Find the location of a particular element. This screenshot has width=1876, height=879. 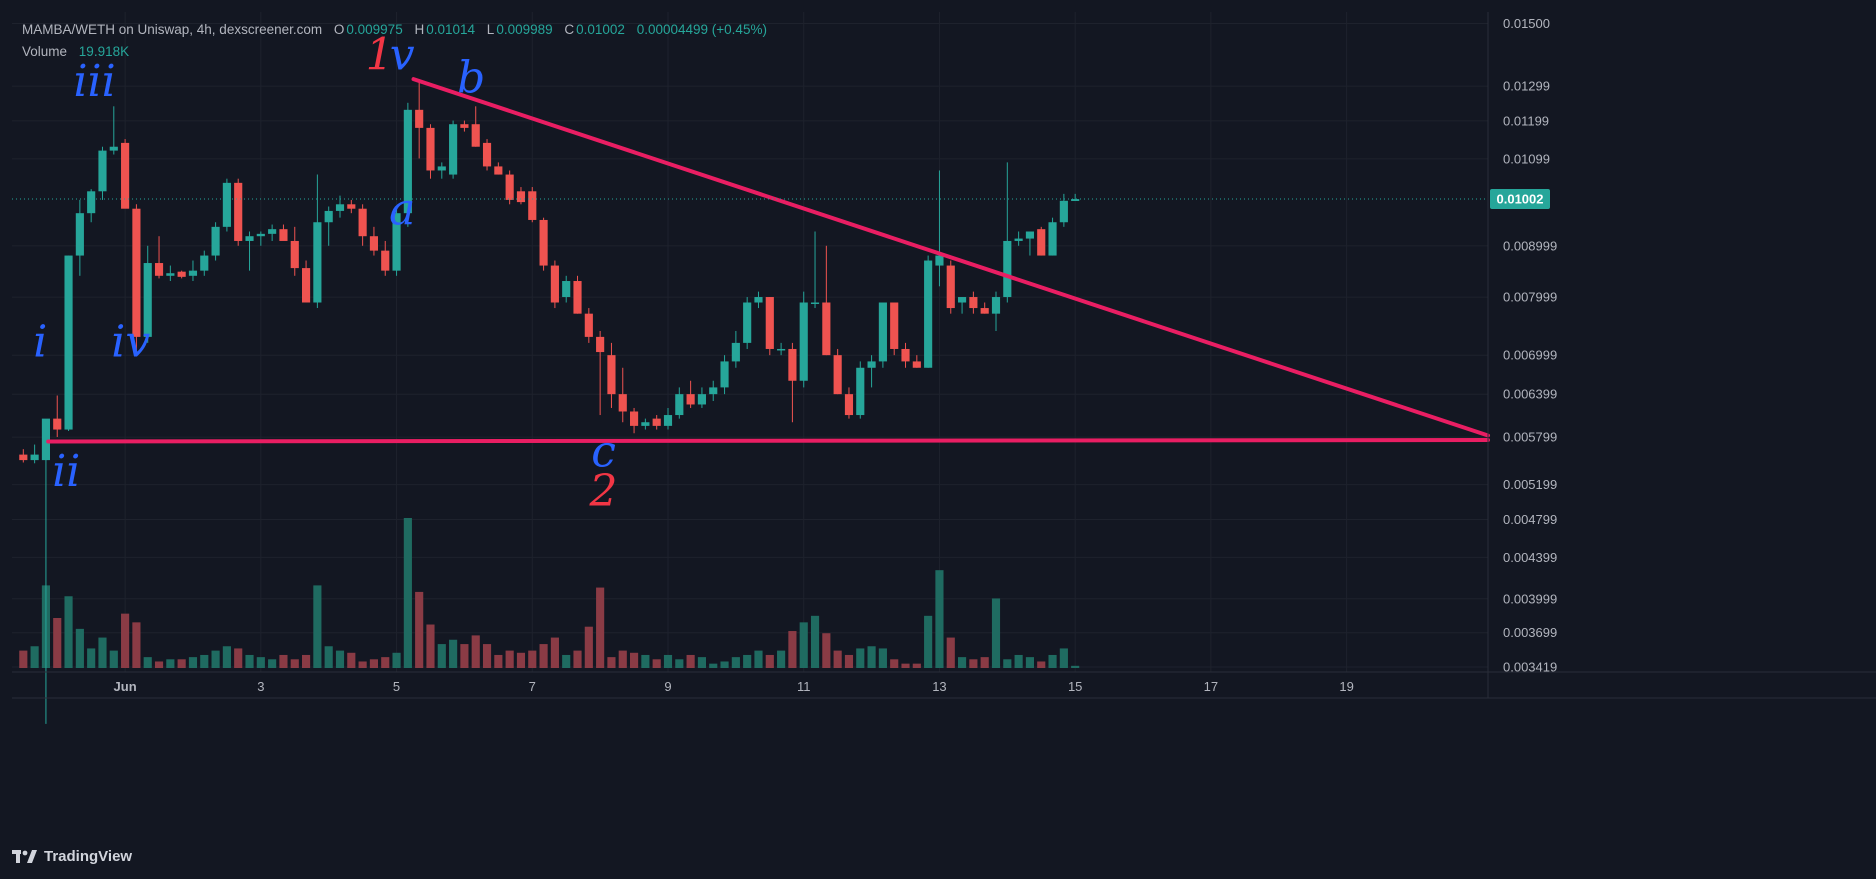

price-tick-label: 0.006999 is located at coordinates (1530, 355).